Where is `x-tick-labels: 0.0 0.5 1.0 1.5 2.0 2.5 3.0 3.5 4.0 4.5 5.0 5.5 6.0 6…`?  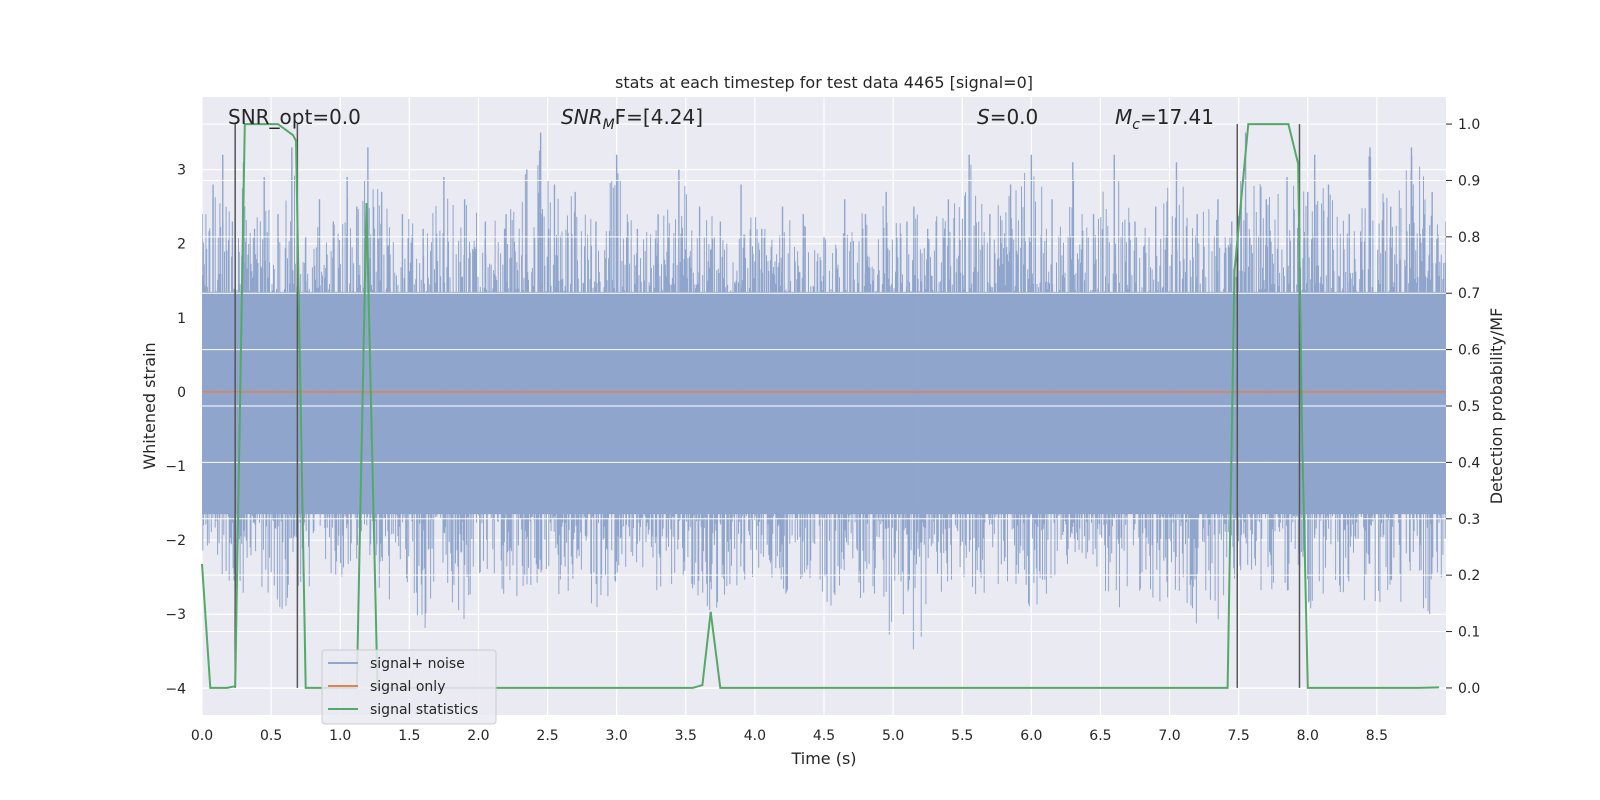
x-tick-labels: 0.0 0.5 1.0 1.5 2.0 2.5 3.0 3.5 4.0 4.5 5.0 5.5 6.0 6… is located at coordinates (789, 736).